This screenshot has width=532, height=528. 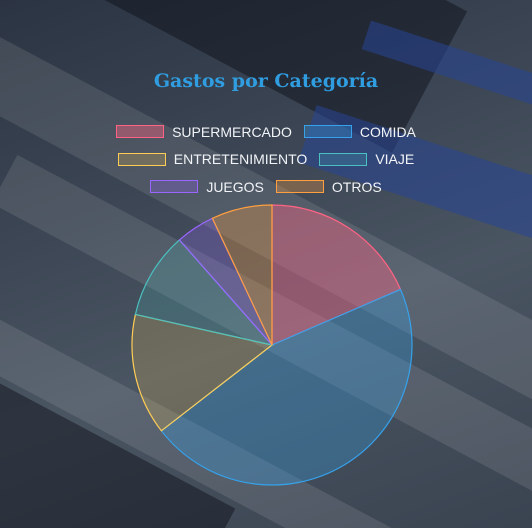 I want to click on legend-row: JUEGOS OTROS, so click(x=266, y=187).